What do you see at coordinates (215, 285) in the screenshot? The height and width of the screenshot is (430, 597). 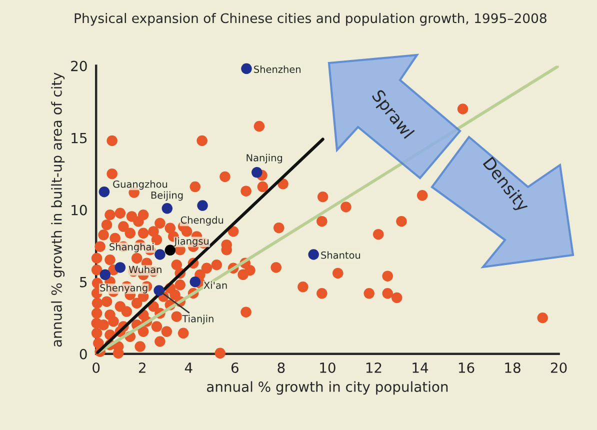 I see `annotation: Xi'an` at bounding box center [215, 285].